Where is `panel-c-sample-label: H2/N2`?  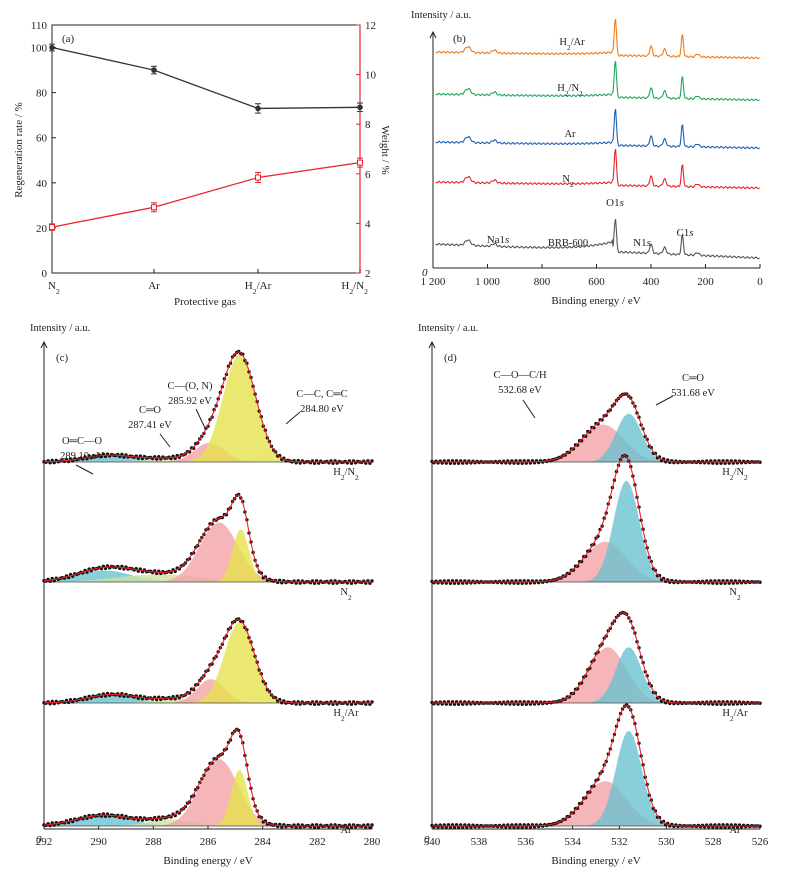 panel-c-sample-label: H2/N2 is located at coordinates (346, 474).